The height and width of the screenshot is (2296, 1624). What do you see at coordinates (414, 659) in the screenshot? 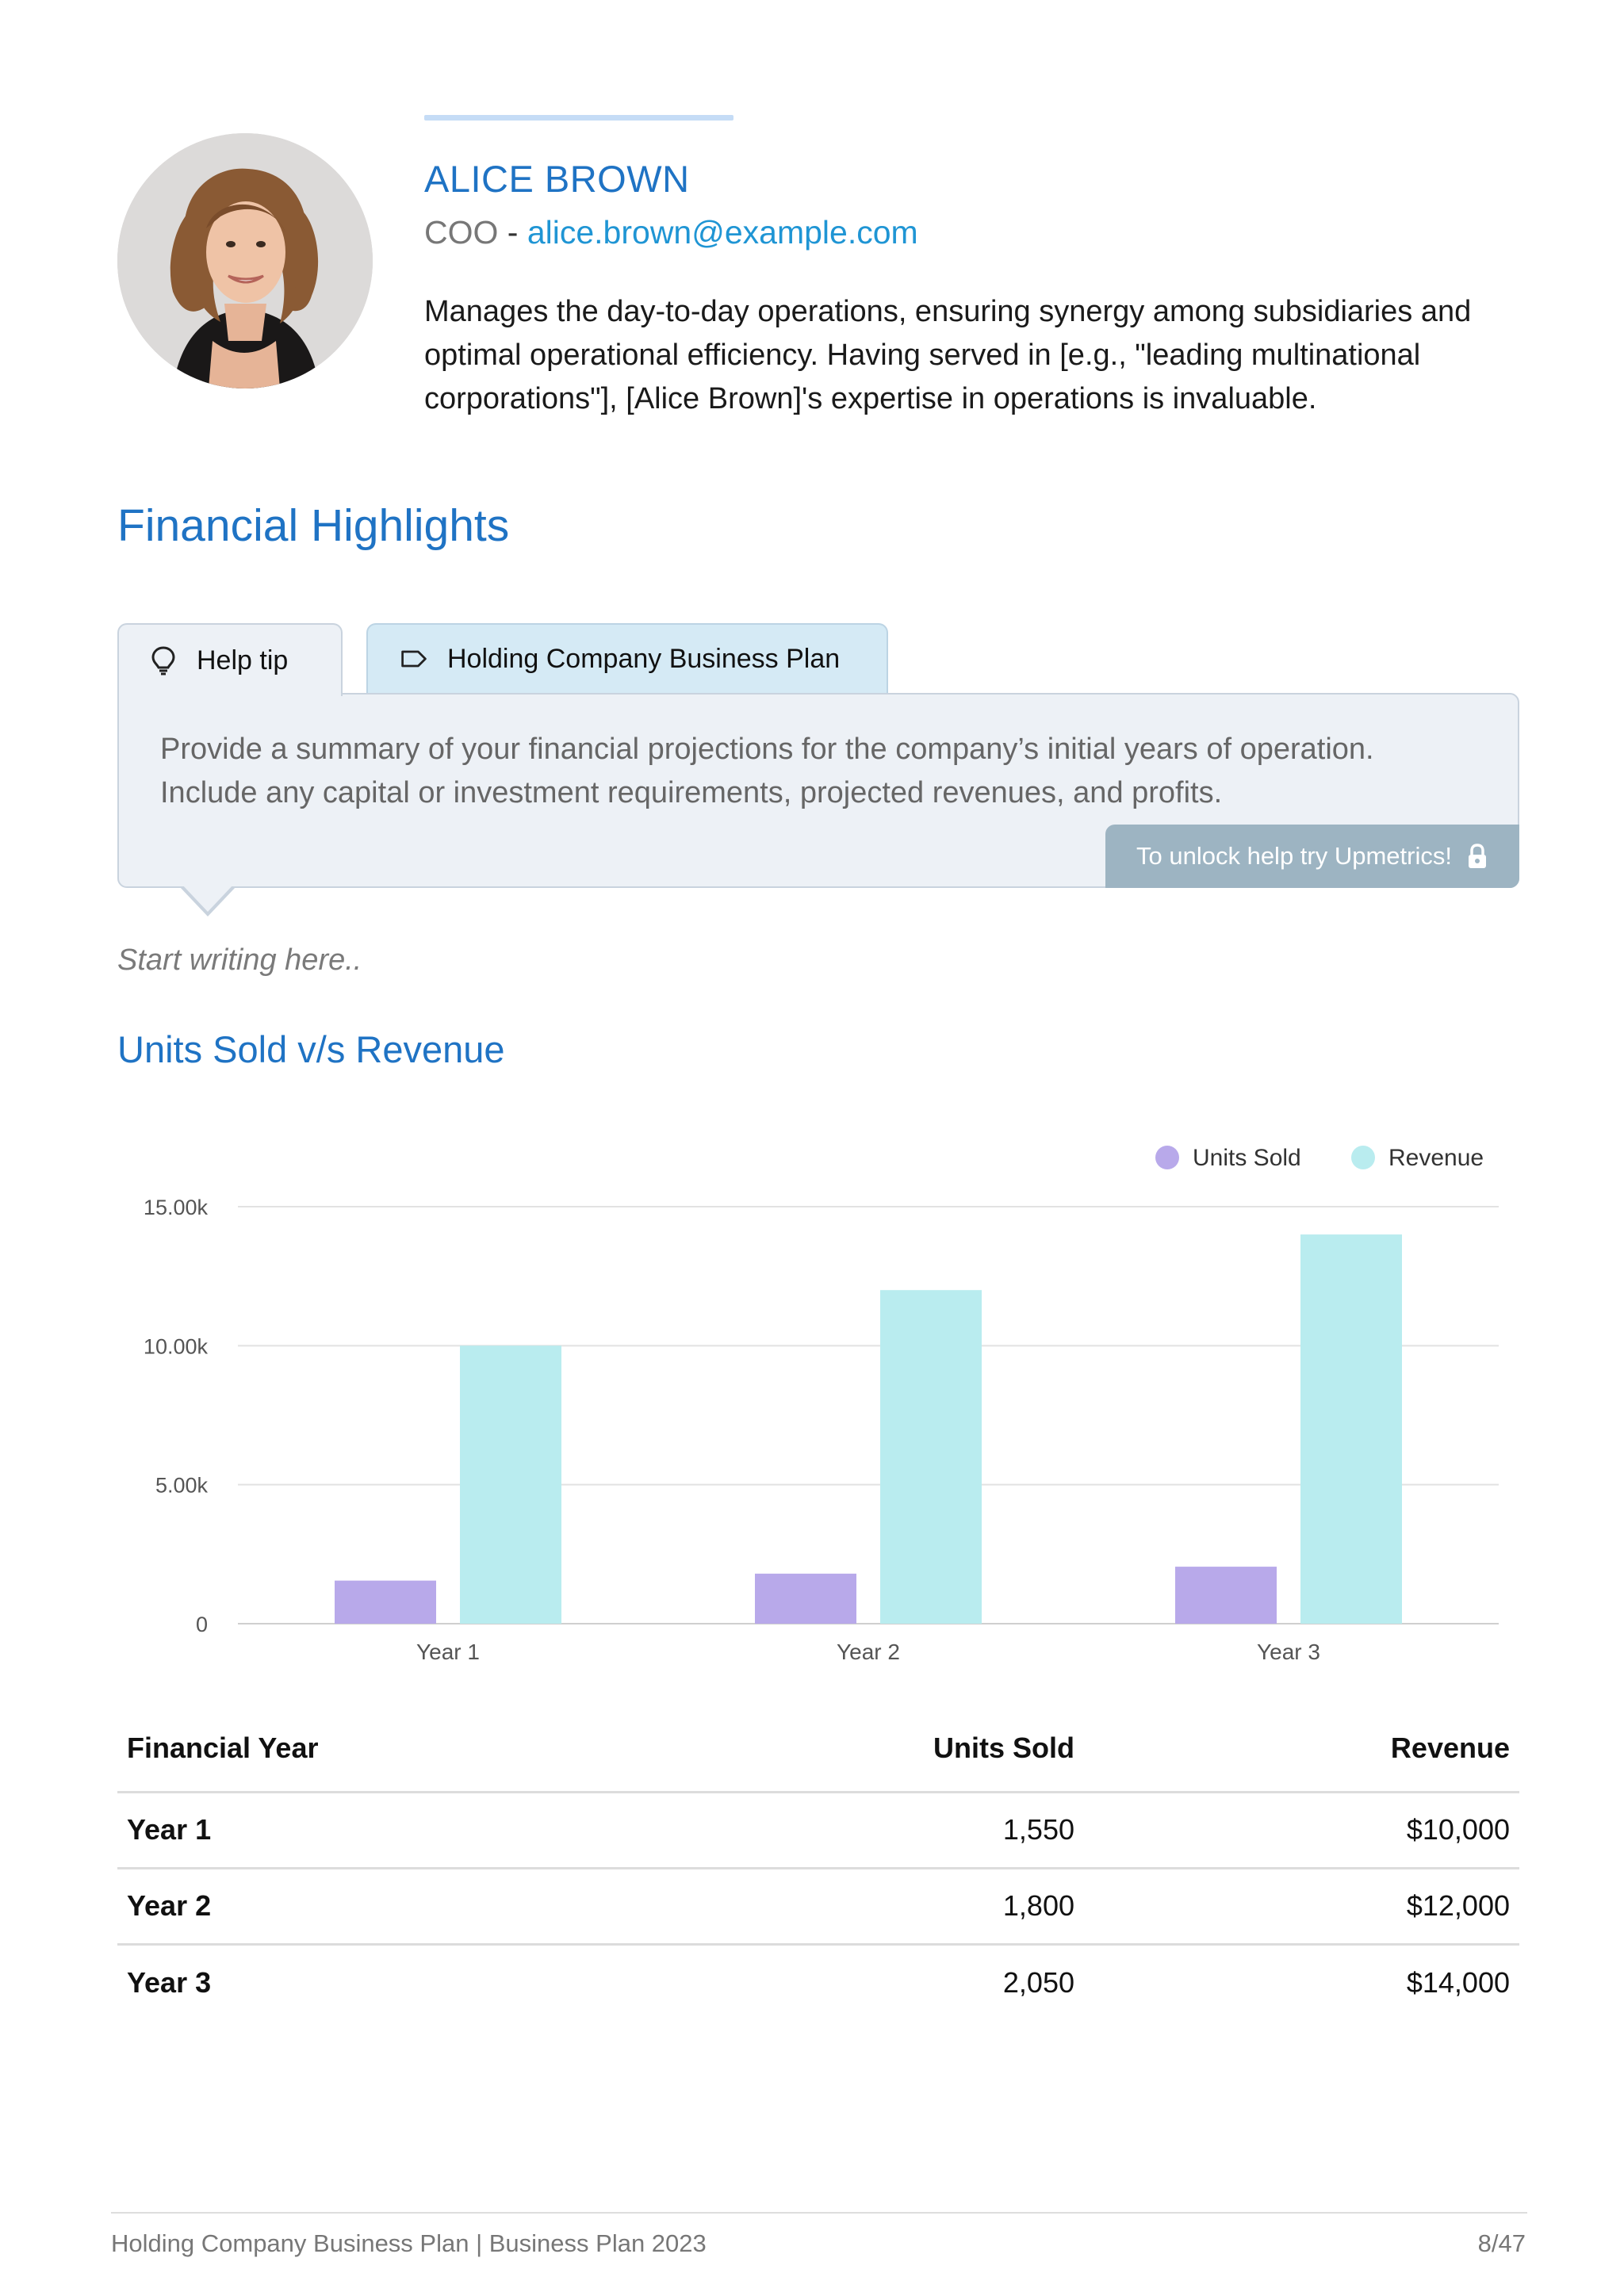
I see `tag-icon` at bounding box center [414, 659].